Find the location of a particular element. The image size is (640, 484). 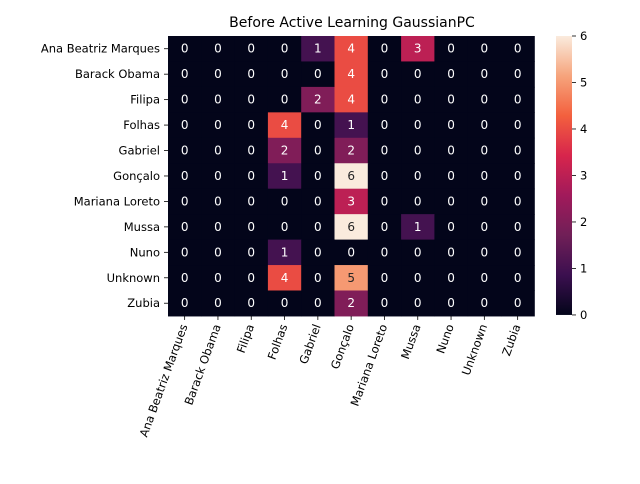

x-tick-label: Unknown is located at coordinates (474, 349).